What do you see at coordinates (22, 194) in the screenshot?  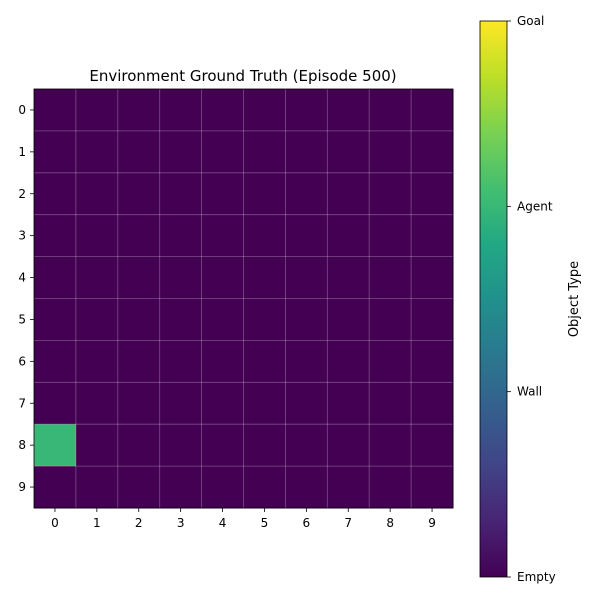 I see `y-tick-label: 2` at bounding box center [22, 194].